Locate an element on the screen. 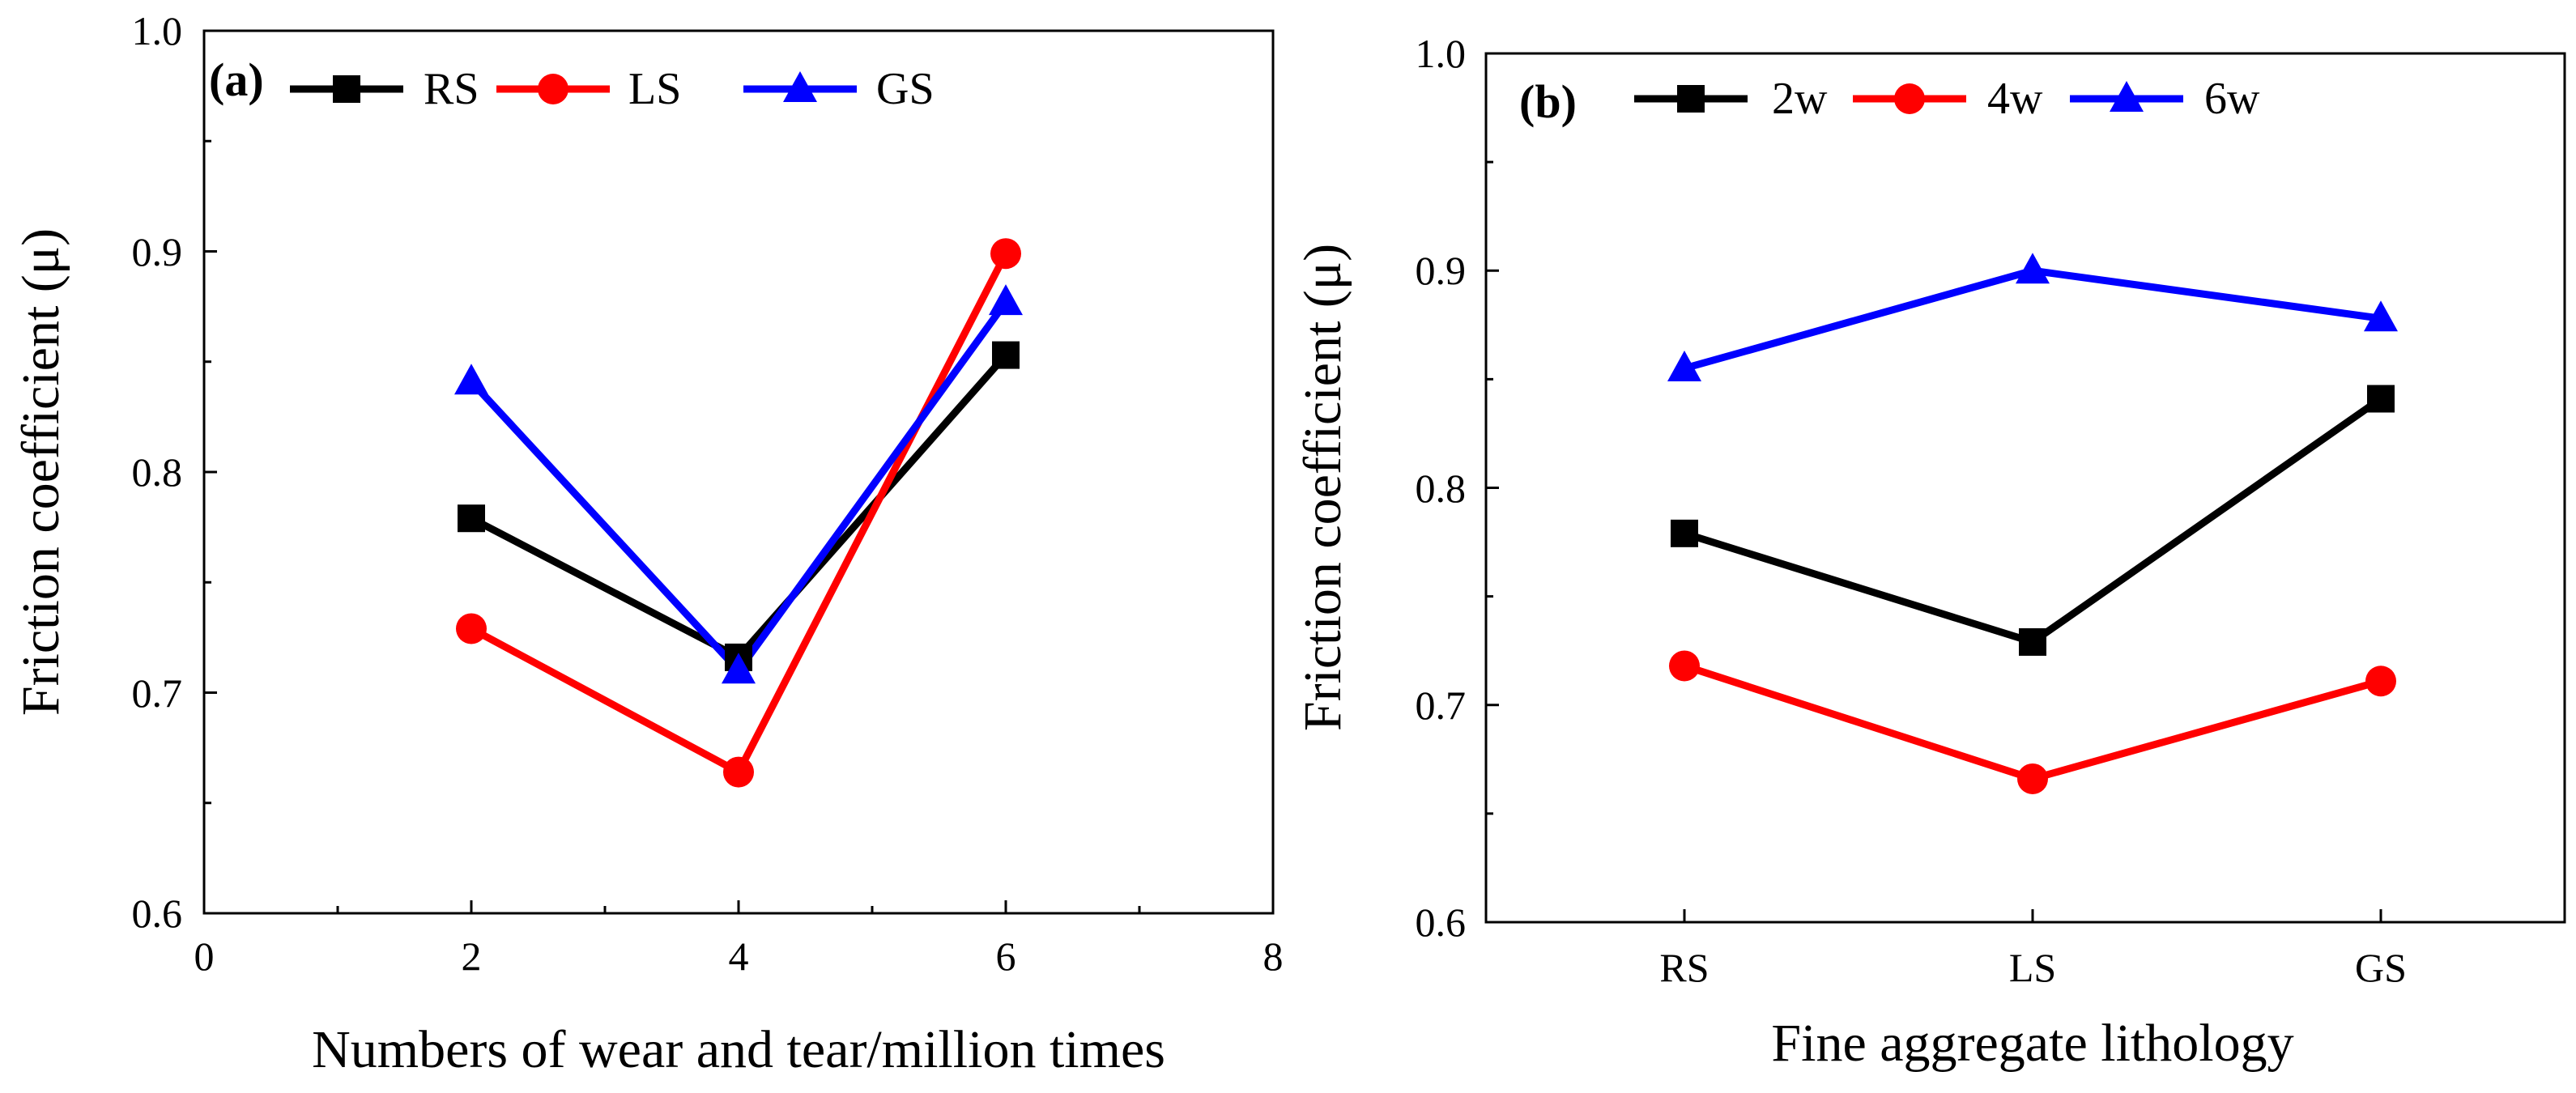 Image resolution: width=2576 pixels, height=1093 pixels. panel-a-legend-label-ls: LS is located at coordinates (654, 89).